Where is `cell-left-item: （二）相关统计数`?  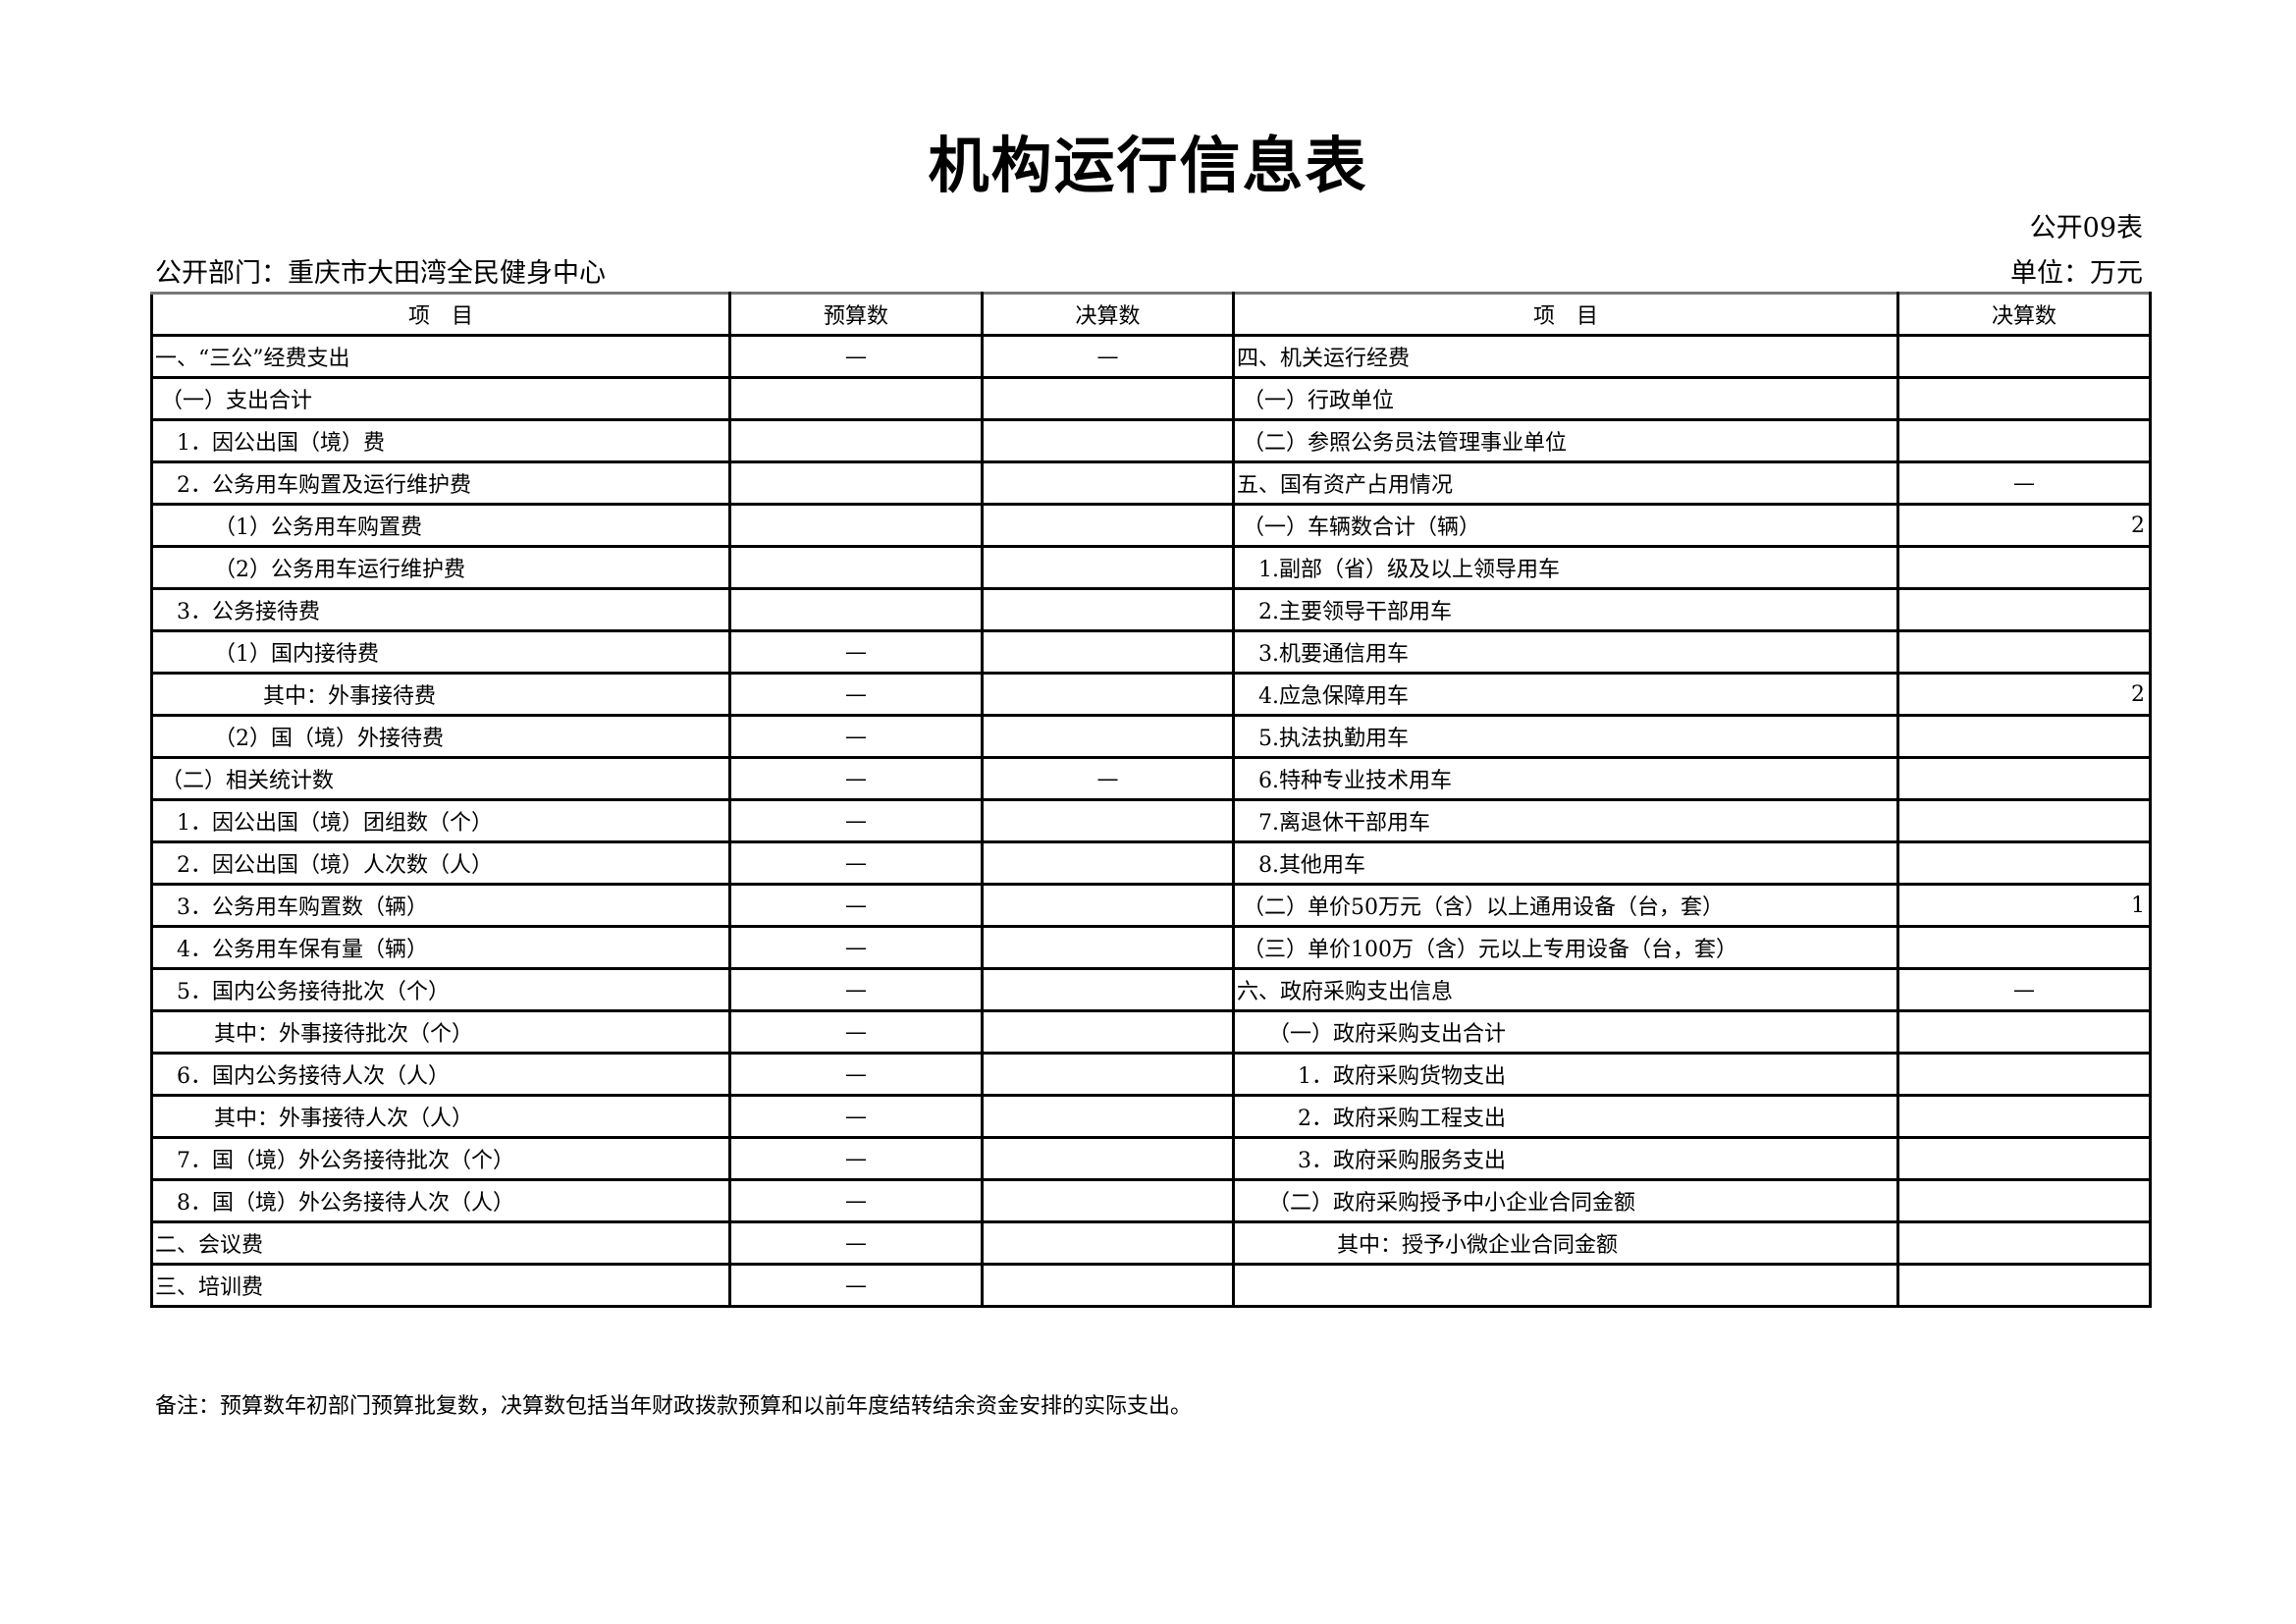 cell-left-item: （二）相关统计数 is located at coordinates (440, 778).